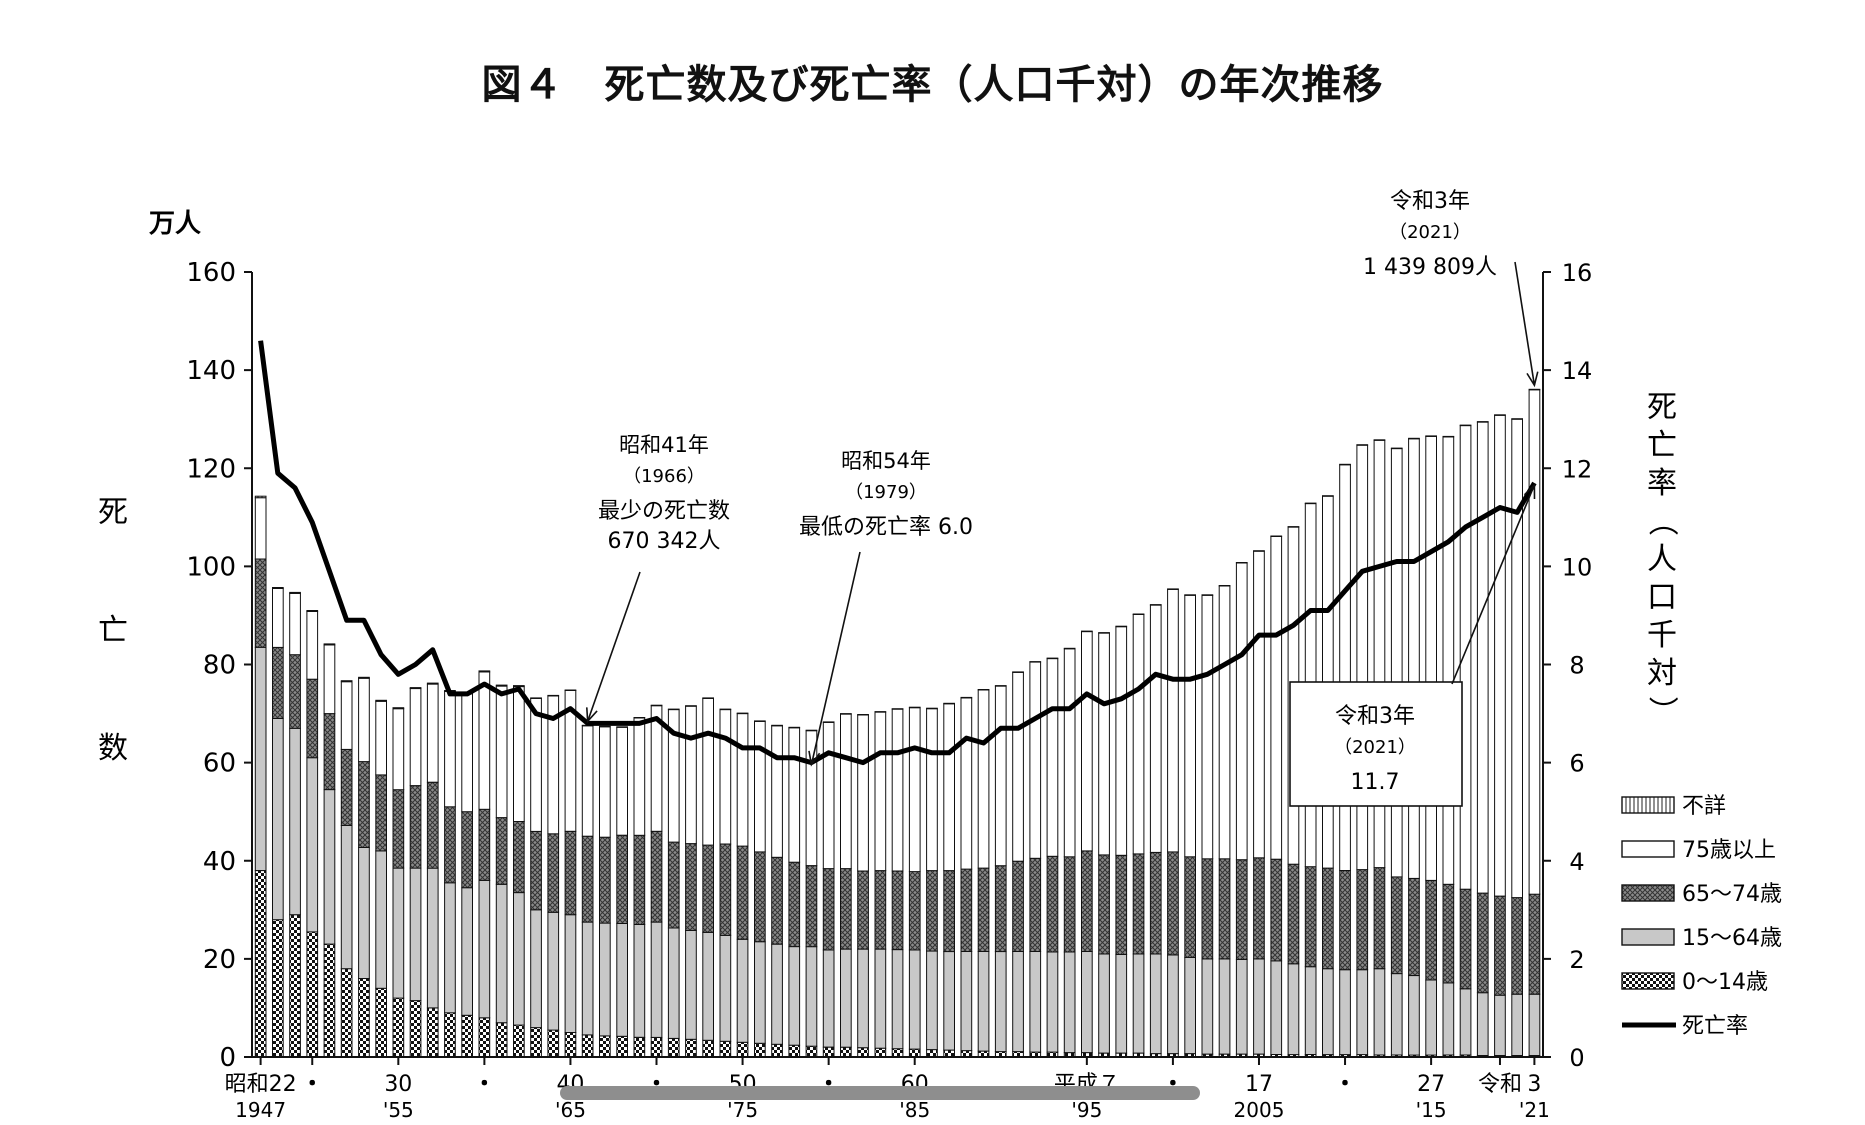 The width and height of the screenshot is (1865, 1125). Describe the element at coordinates (691, 775) in the screenshot. I see `bar-age_75_plus-1972` at that location.